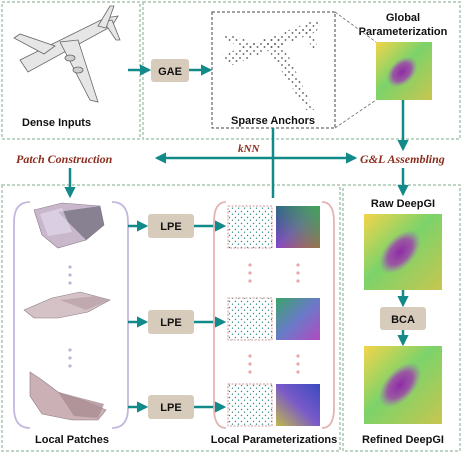 Image resolution: width=463 pixels, height=453 pixels. Describe the element at coordinates (403, 440) in the screenshot. I see `label-refined-deepgi: Refined DeepGI` at that location.